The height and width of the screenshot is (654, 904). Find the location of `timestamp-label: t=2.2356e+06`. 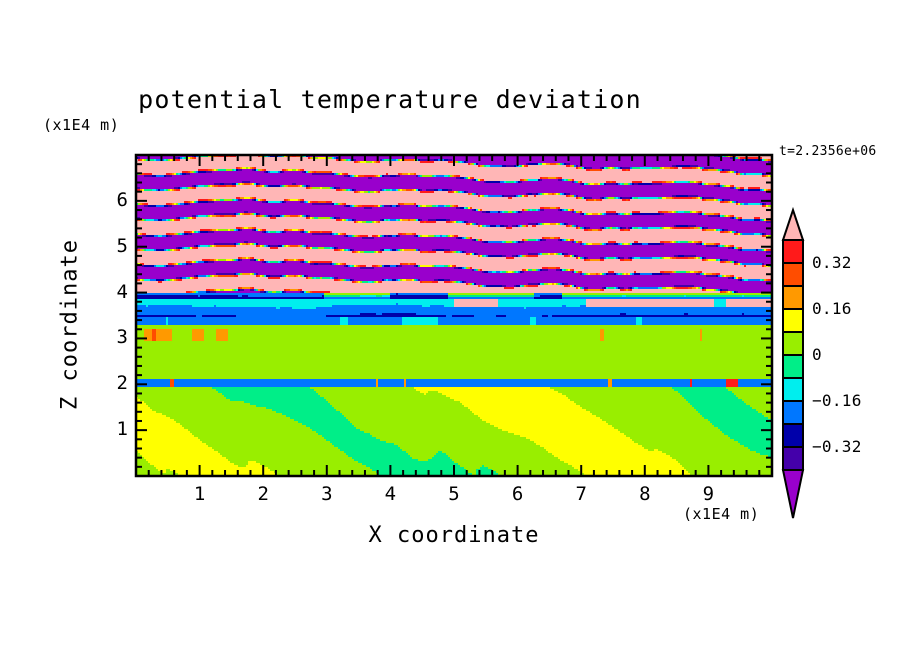

timestamp-label: t=2.2356e+06 is located at coordinates (828, 151).